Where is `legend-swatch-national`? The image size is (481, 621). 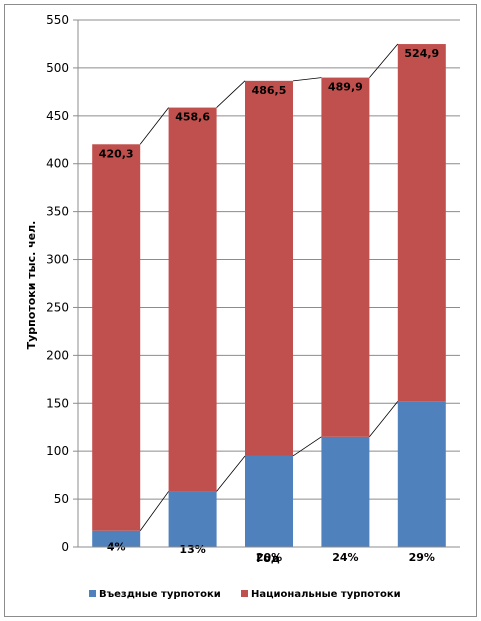 legend-swatch-national is located at coordinates (244, 593).